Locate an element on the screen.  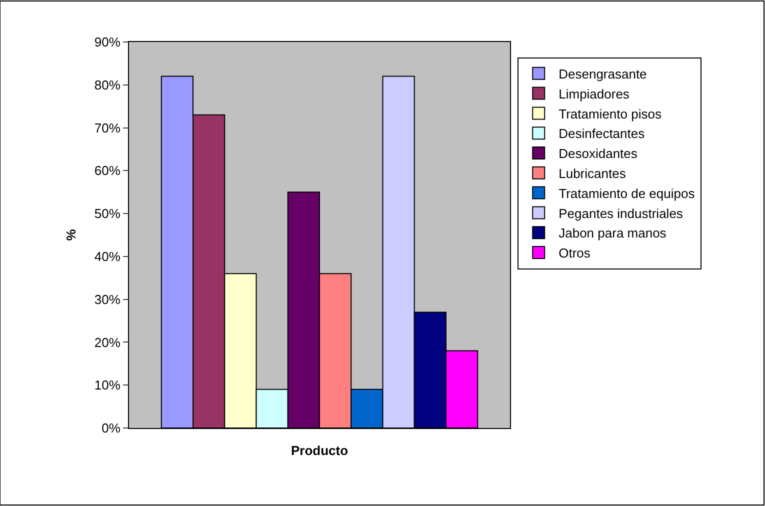
y-tick-label: 80% is located at coordinates (107, 84).